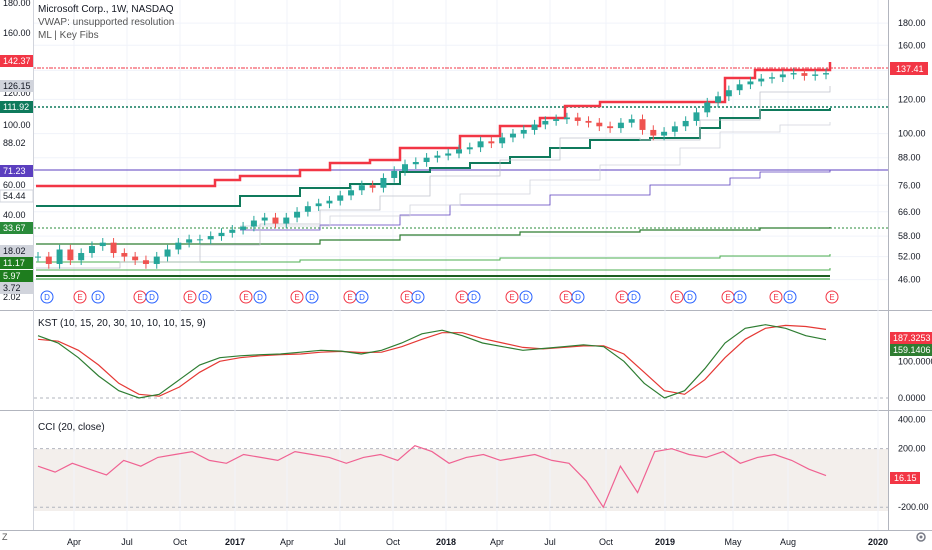  Describe the element at coordinates (71, 427) in the screenshot. I see `cci-indicator-label: CCI (20, close)` at that location.